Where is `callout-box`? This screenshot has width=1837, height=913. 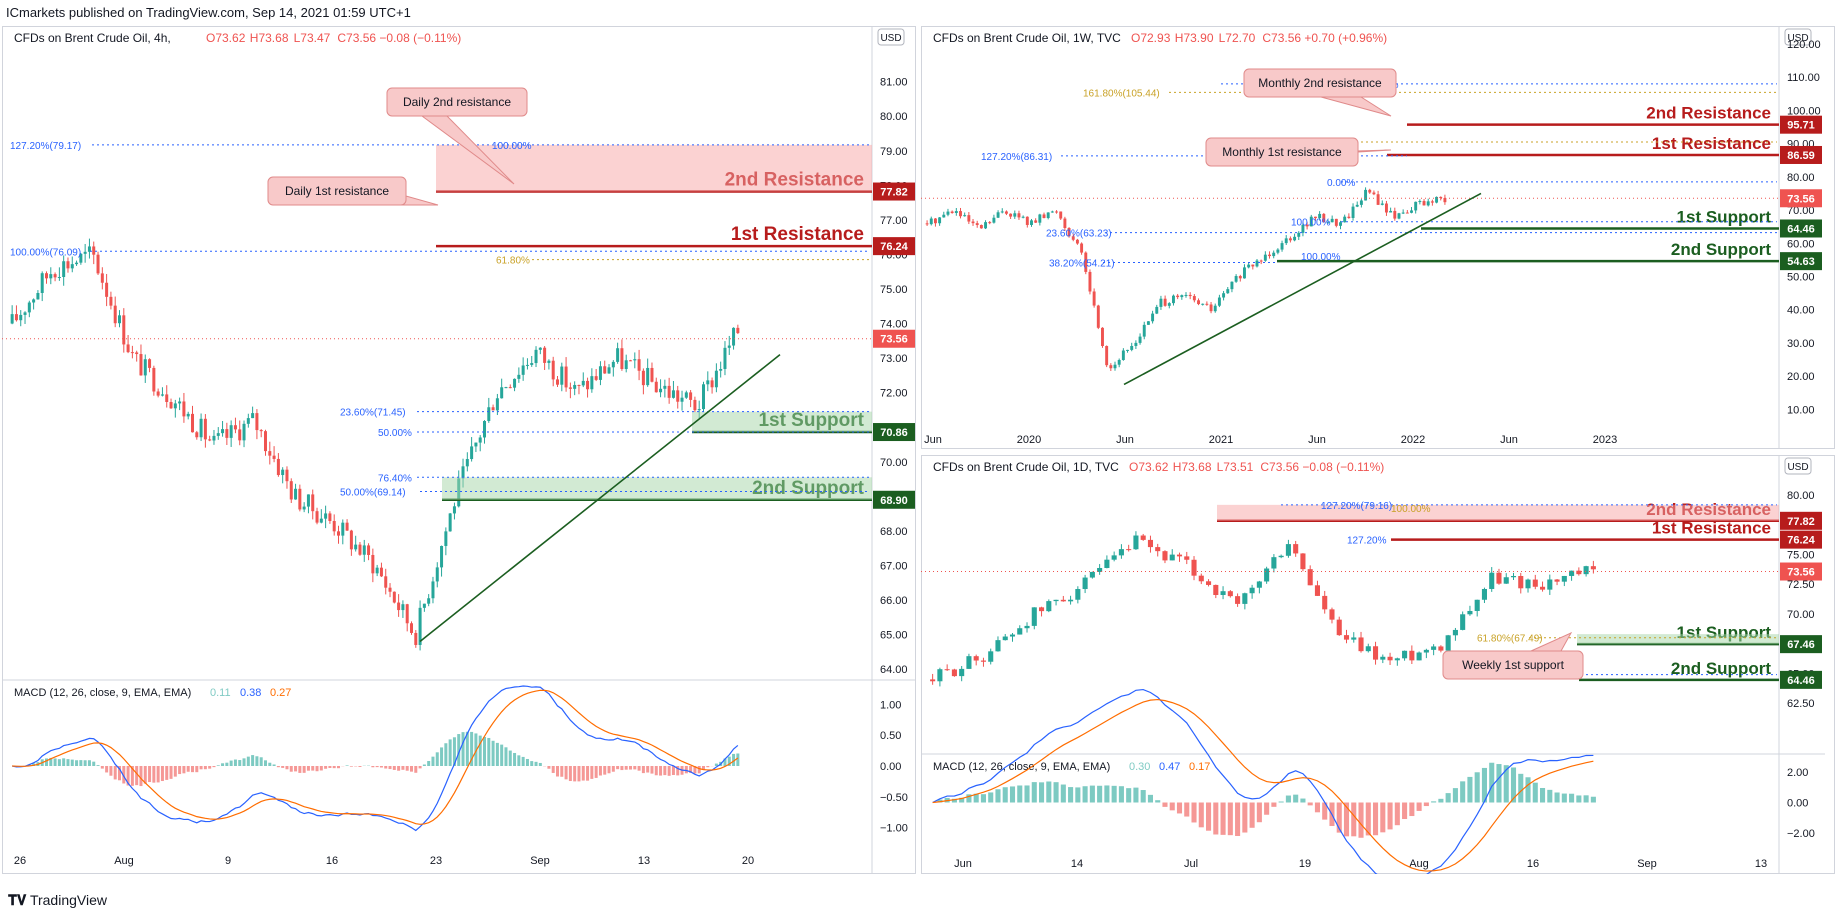 callout-box is located at coordinates (457, 102).